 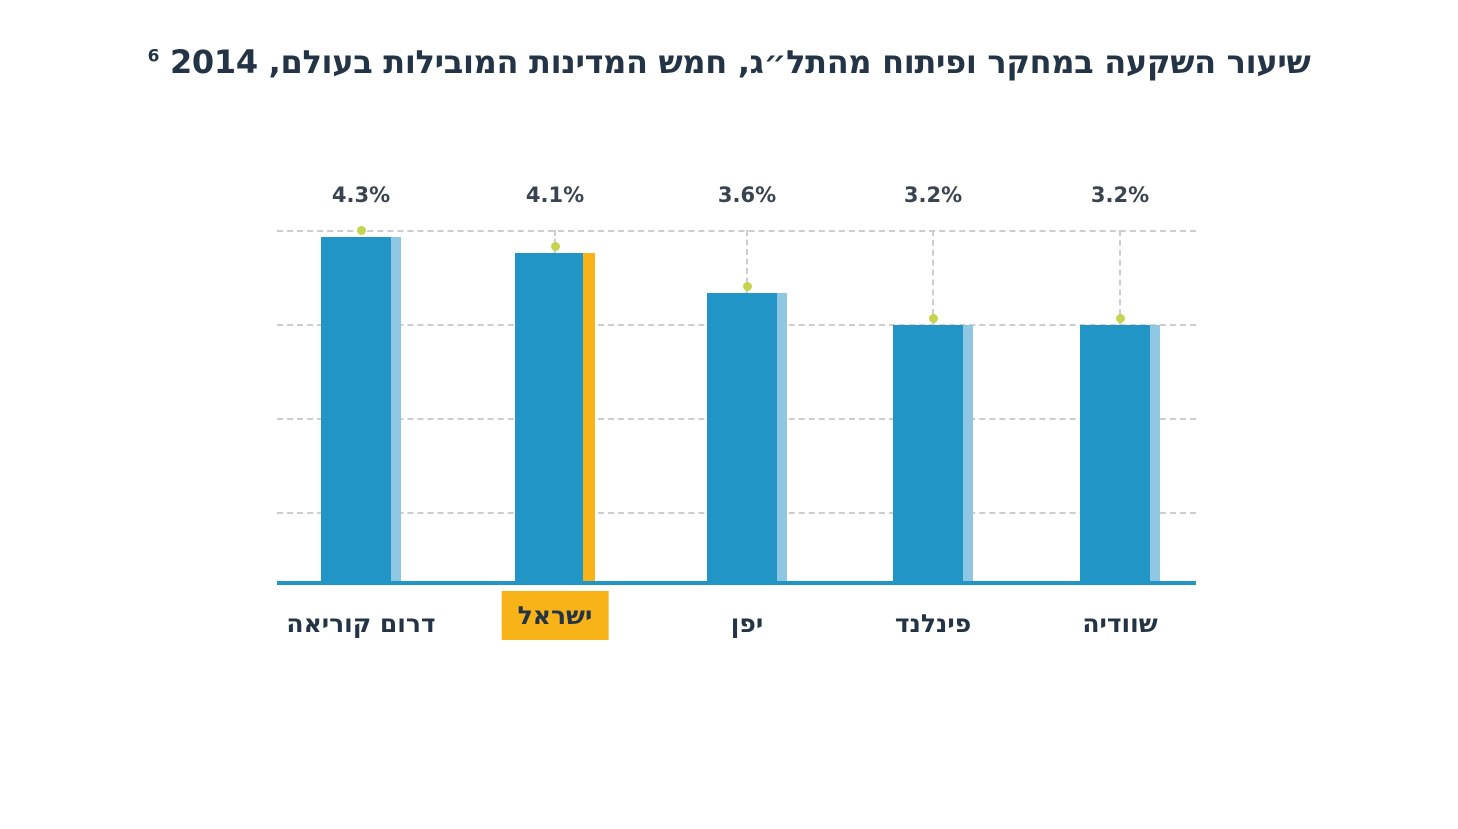 I want to click on x-axis-line, so click(x=736, y=583).